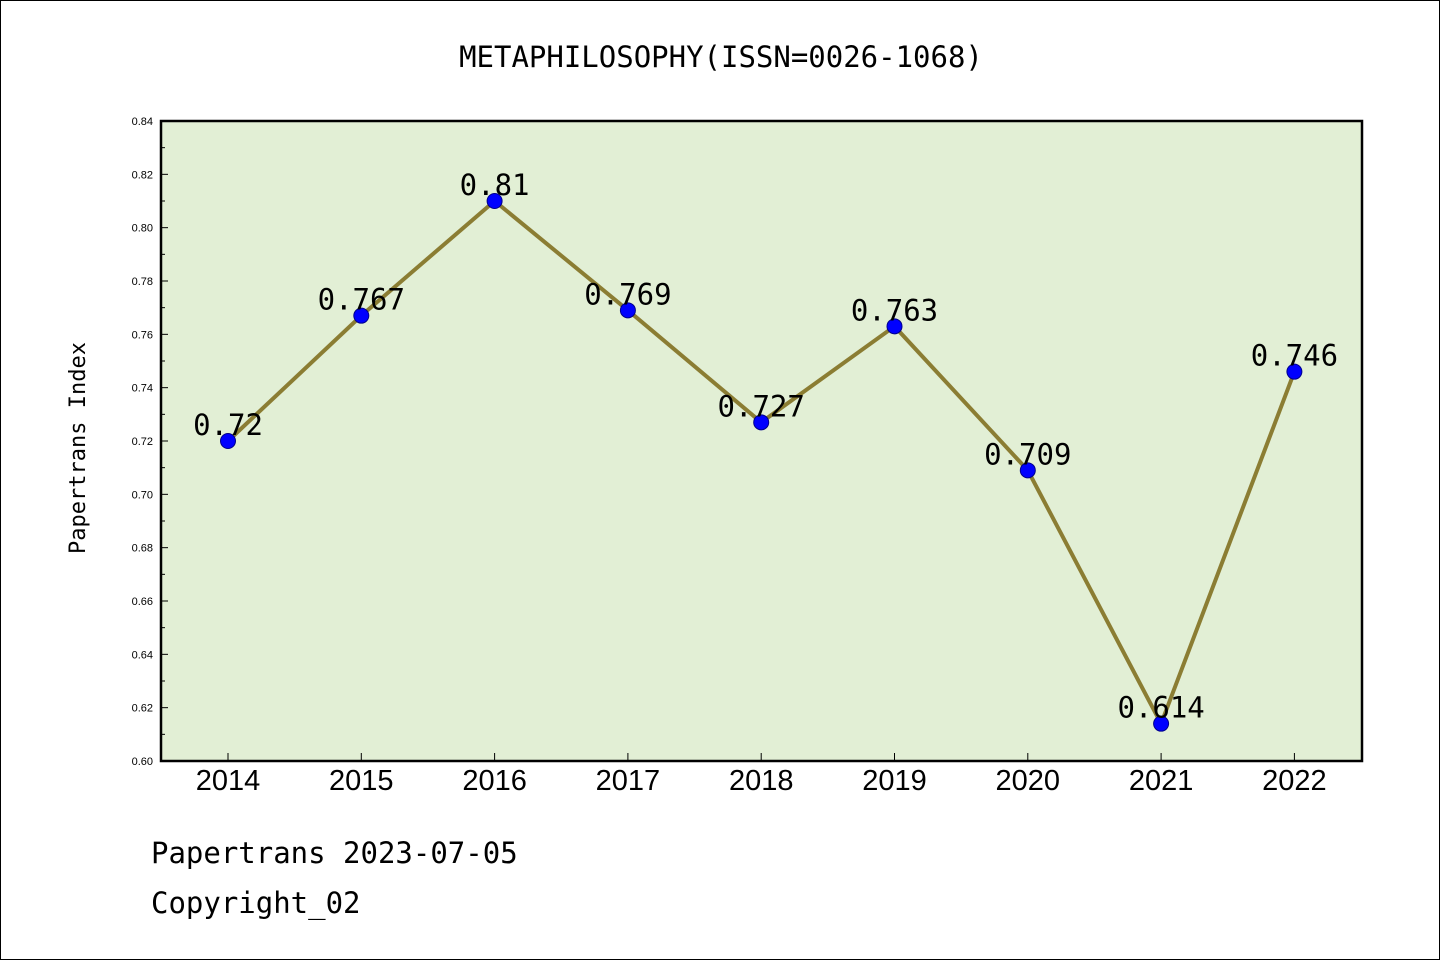  Describe the element at coordinates (1027, 454) in the screenshot. I see `data-label: 0.709` at that location.